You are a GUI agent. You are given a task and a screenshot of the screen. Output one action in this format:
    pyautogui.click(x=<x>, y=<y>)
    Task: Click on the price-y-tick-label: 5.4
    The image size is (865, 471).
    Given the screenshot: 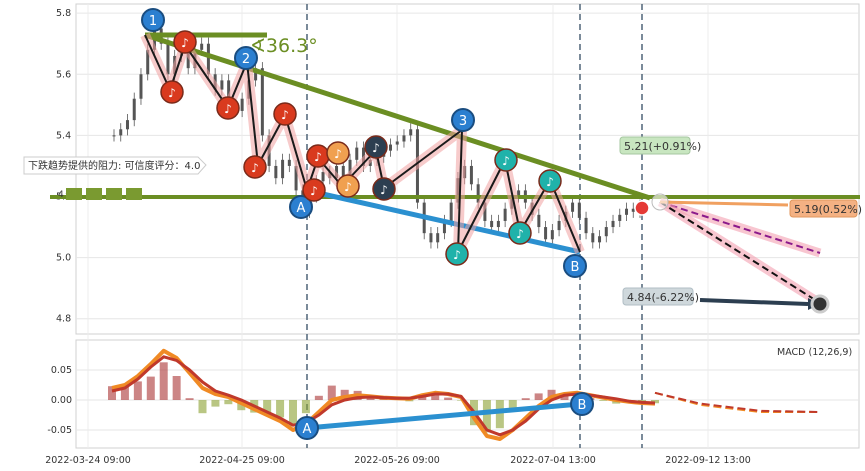 What is the action you would take?
    pyautogui.click(x=63, y=135)
    